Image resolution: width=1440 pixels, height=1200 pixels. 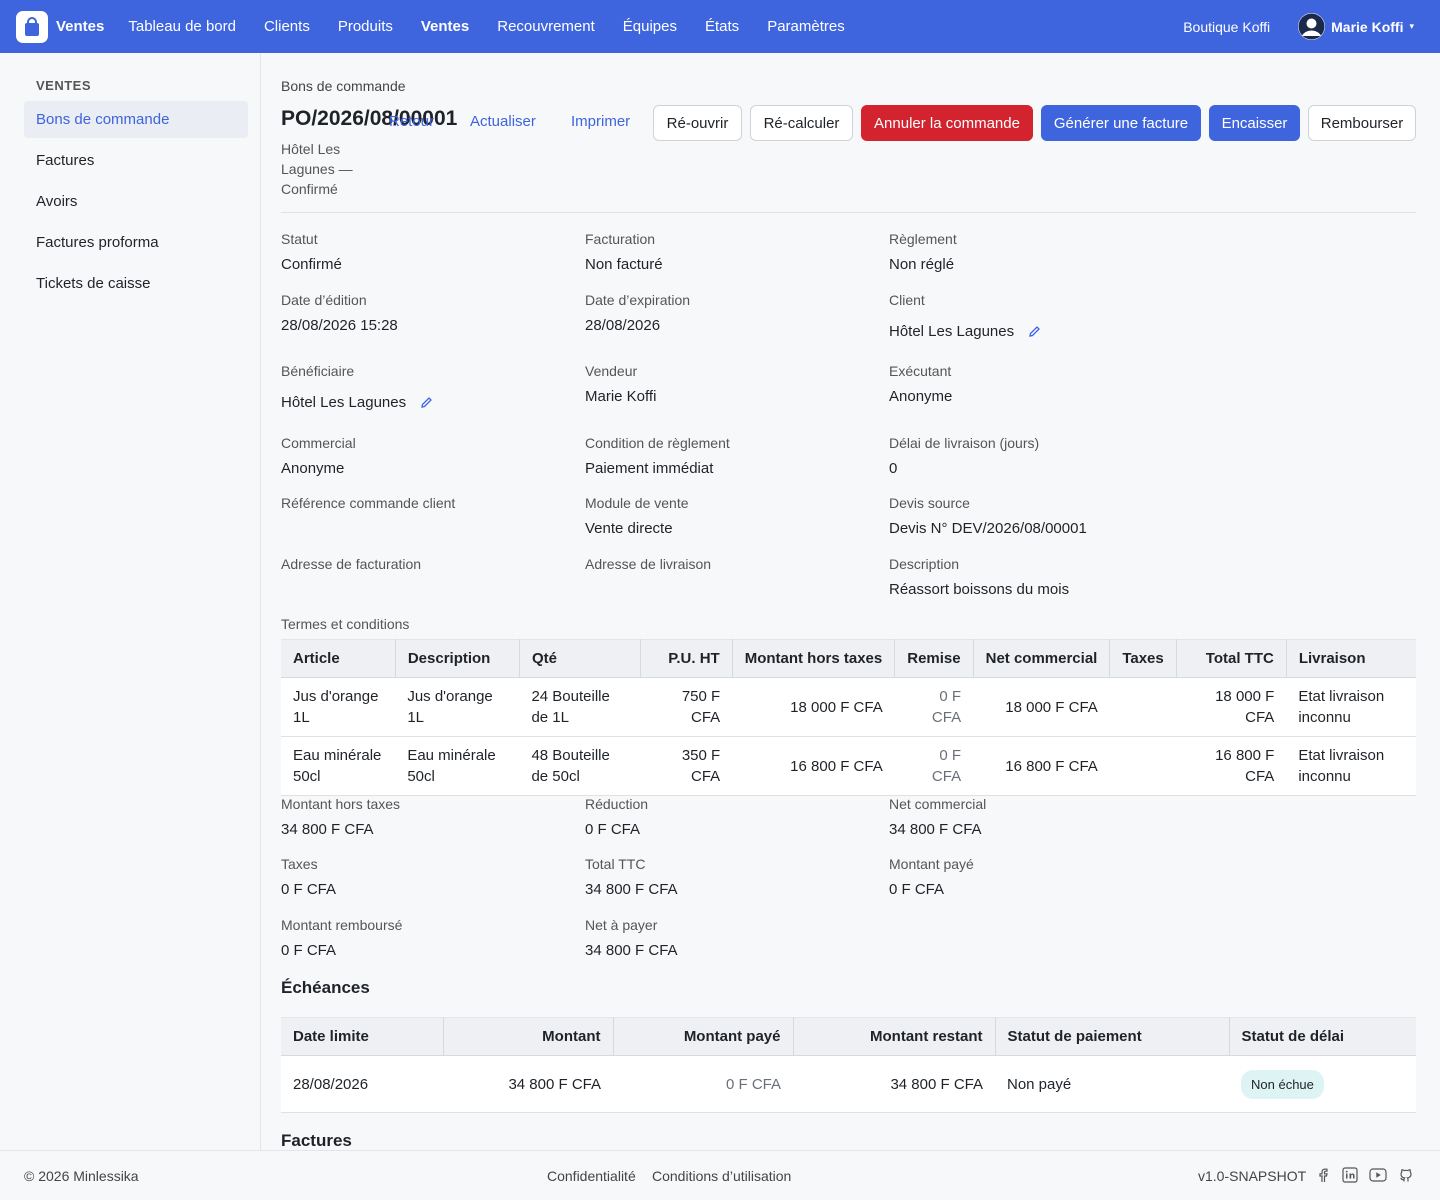 I want to click on copyright: © 2026 Minlessika, so click(x=81, y=1175).